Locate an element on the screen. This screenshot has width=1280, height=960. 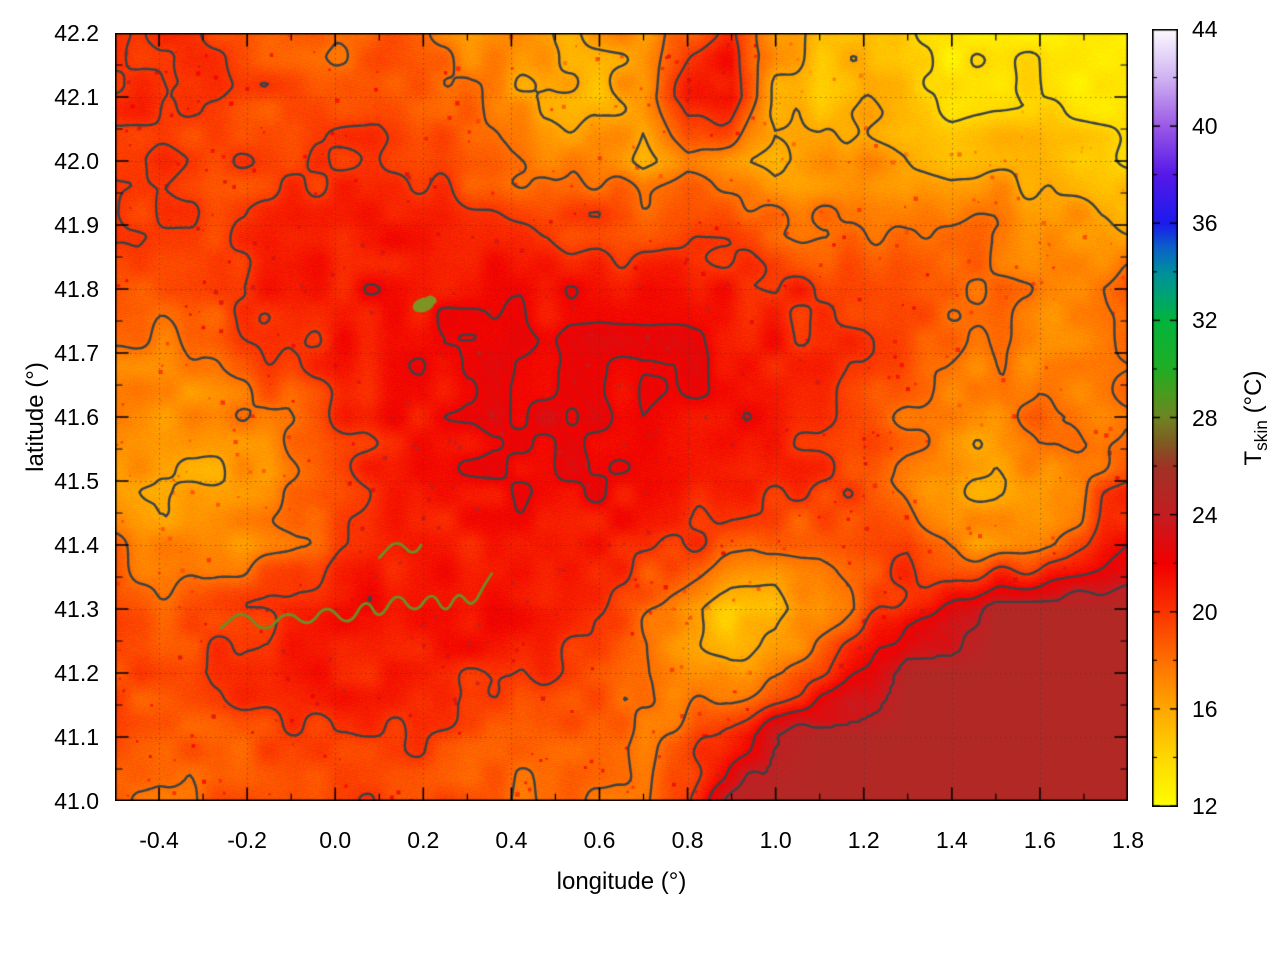
y-tick-label: 42.2 is located at coordinates (76, 33).